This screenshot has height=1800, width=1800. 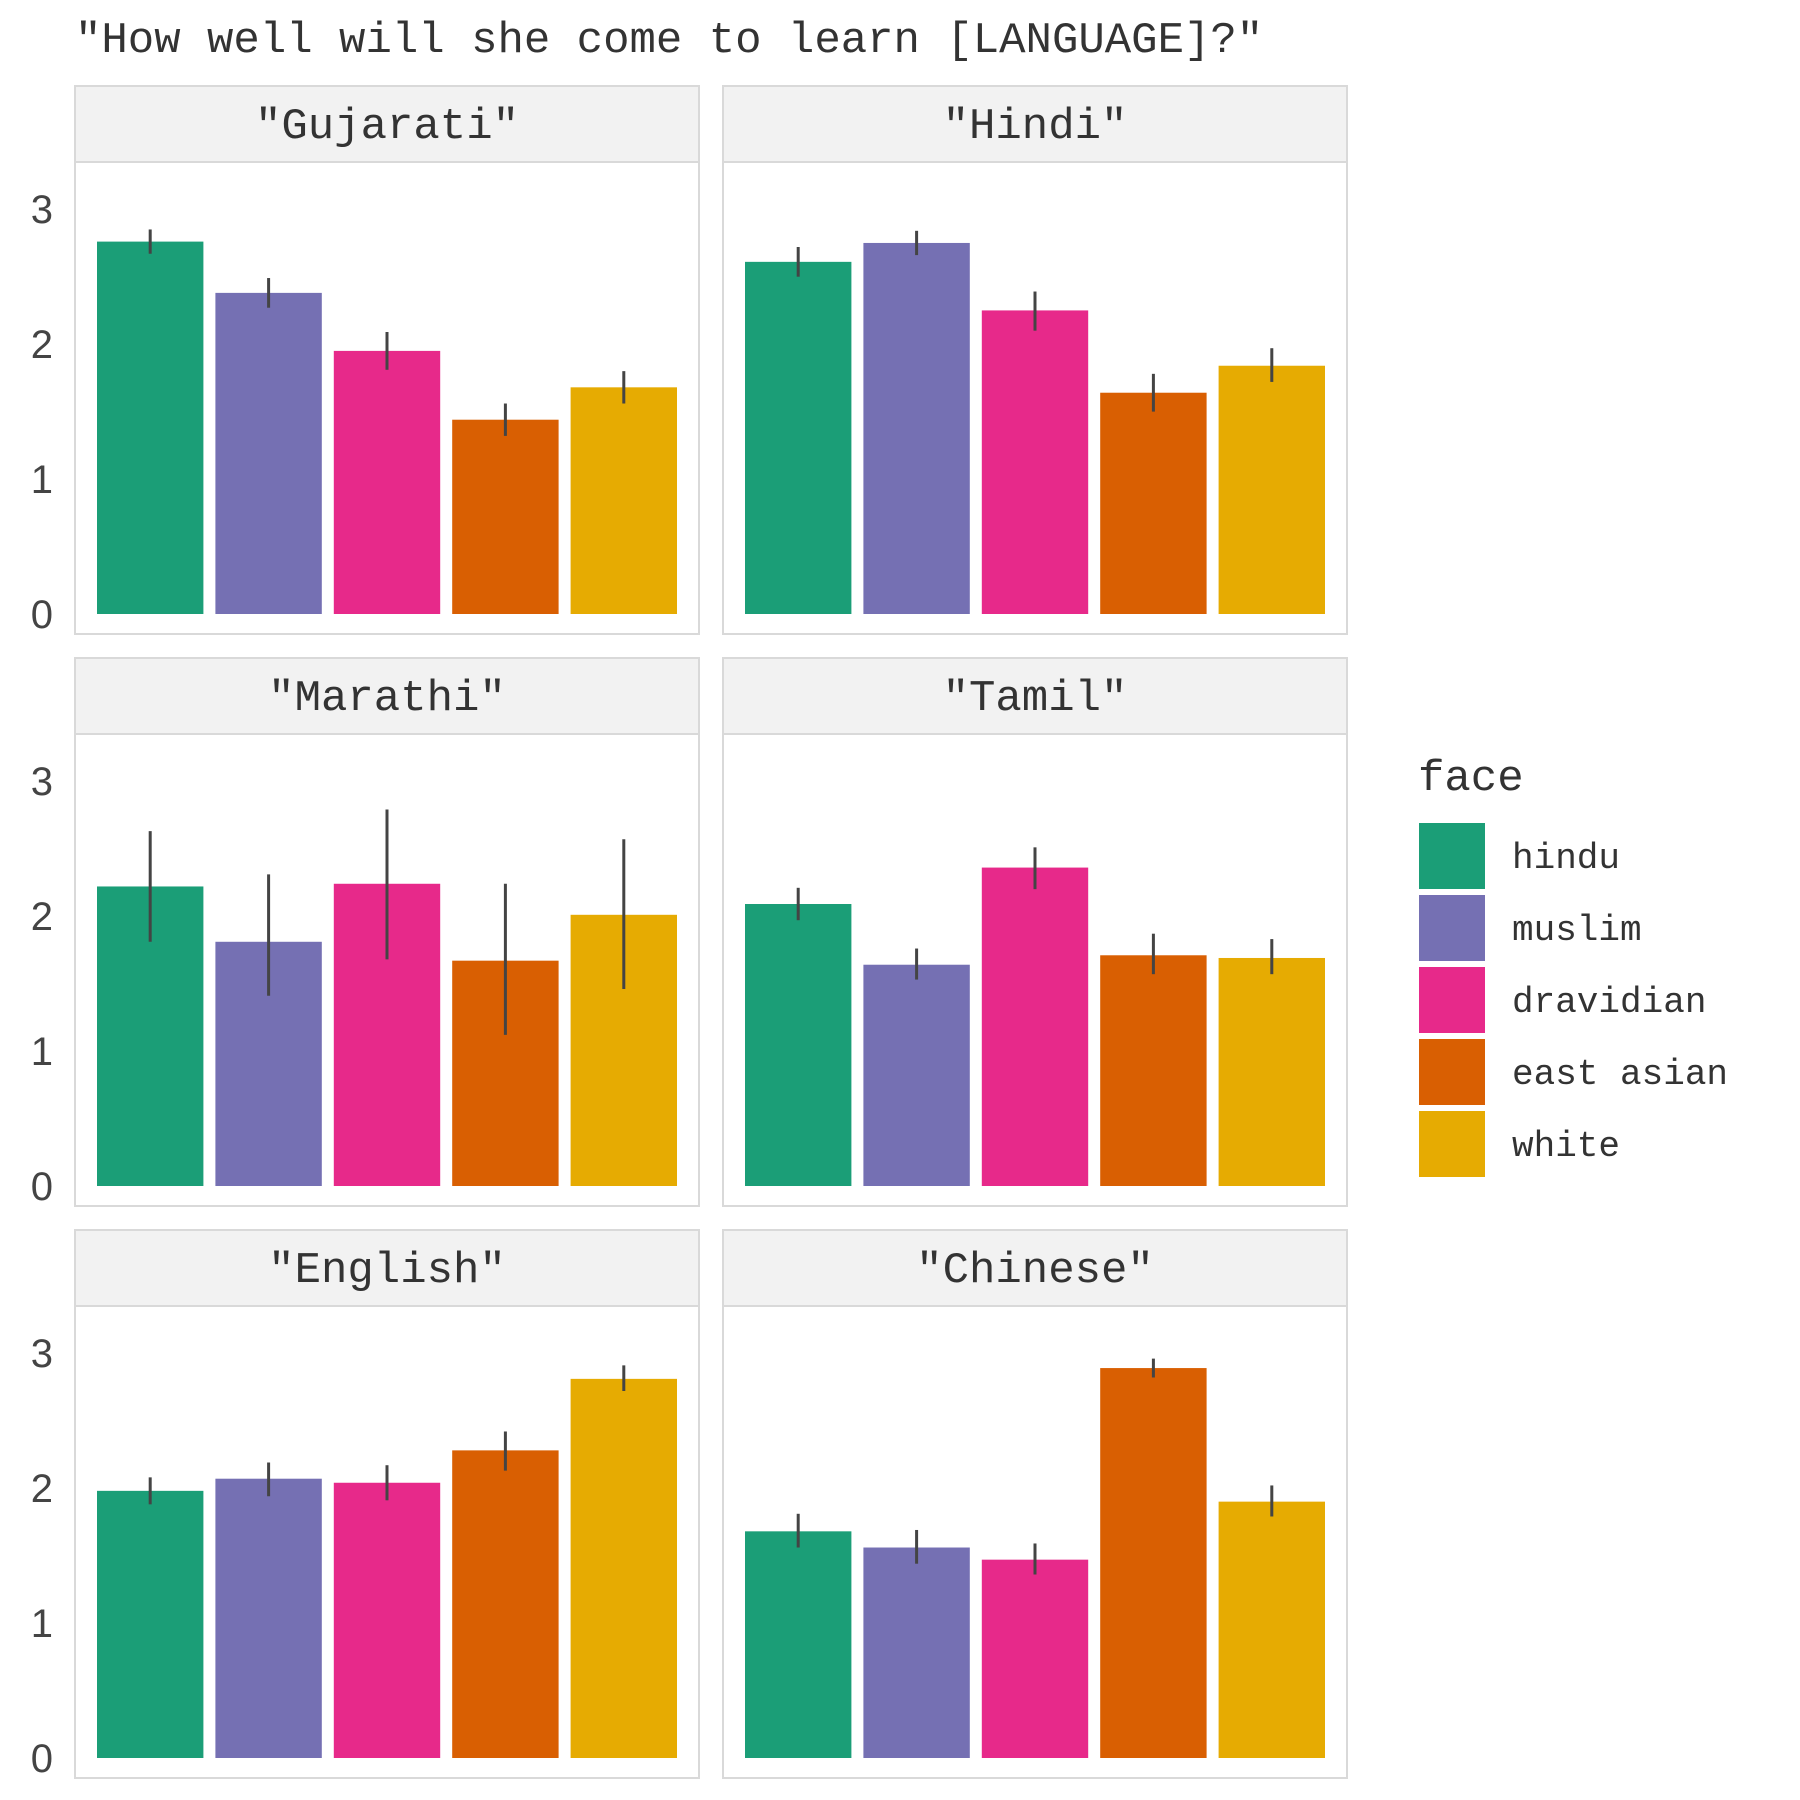 I want to click on facet-strip-label: "Chinese", so click(x=1035, y=1271).